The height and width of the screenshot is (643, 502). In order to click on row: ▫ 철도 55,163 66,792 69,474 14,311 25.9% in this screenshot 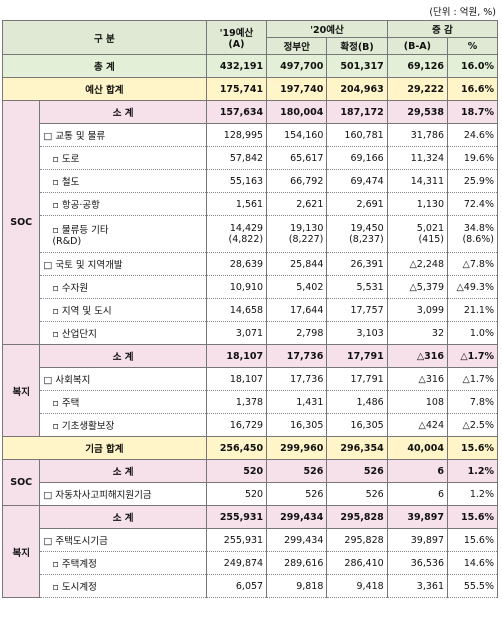, I will do `click(250, 181)`.